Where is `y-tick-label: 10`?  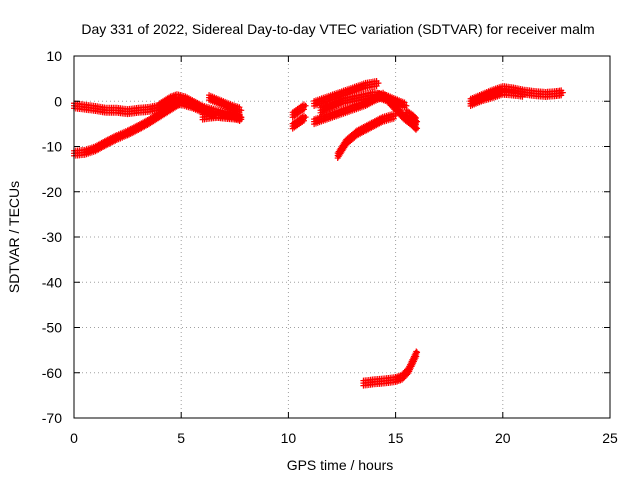 y-tick-label: 10 is located at coordinates (54, 56).